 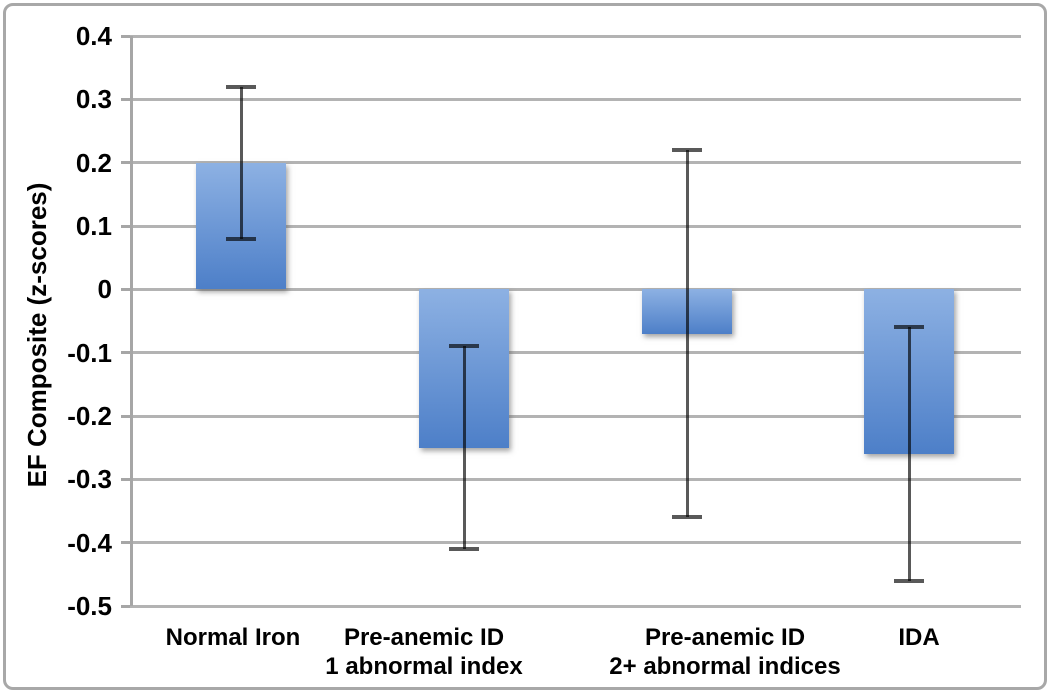 I want to click on y-tick-label: -0.4, so click(x=89, y=542).